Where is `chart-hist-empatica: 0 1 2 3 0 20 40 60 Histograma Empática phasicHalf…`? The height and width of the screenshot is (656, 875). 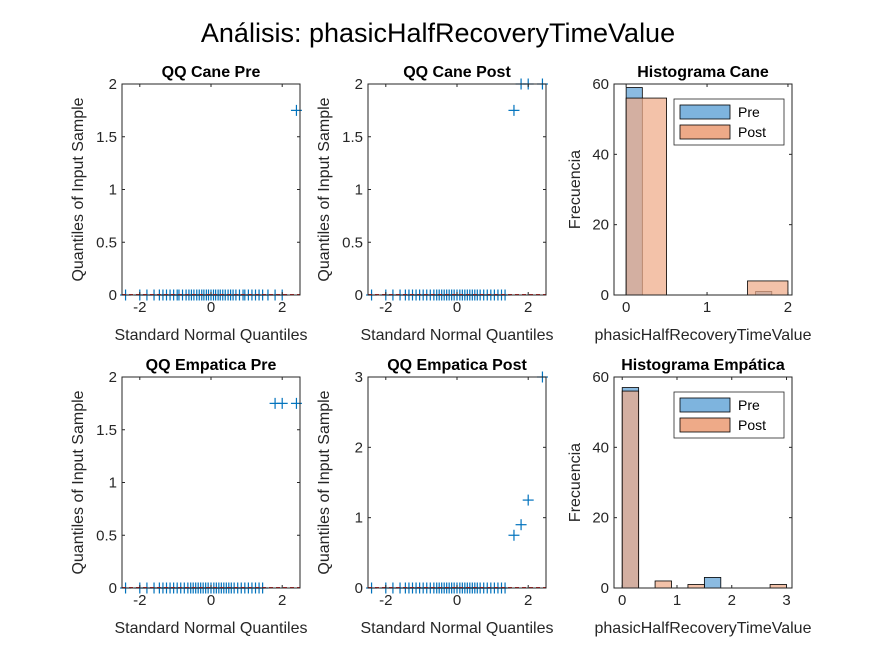 chart-hist-empatica: 0 1 2 3 0 20 40 60 Histograma Empática phasicHalf… is located at coordinates (689, 497).